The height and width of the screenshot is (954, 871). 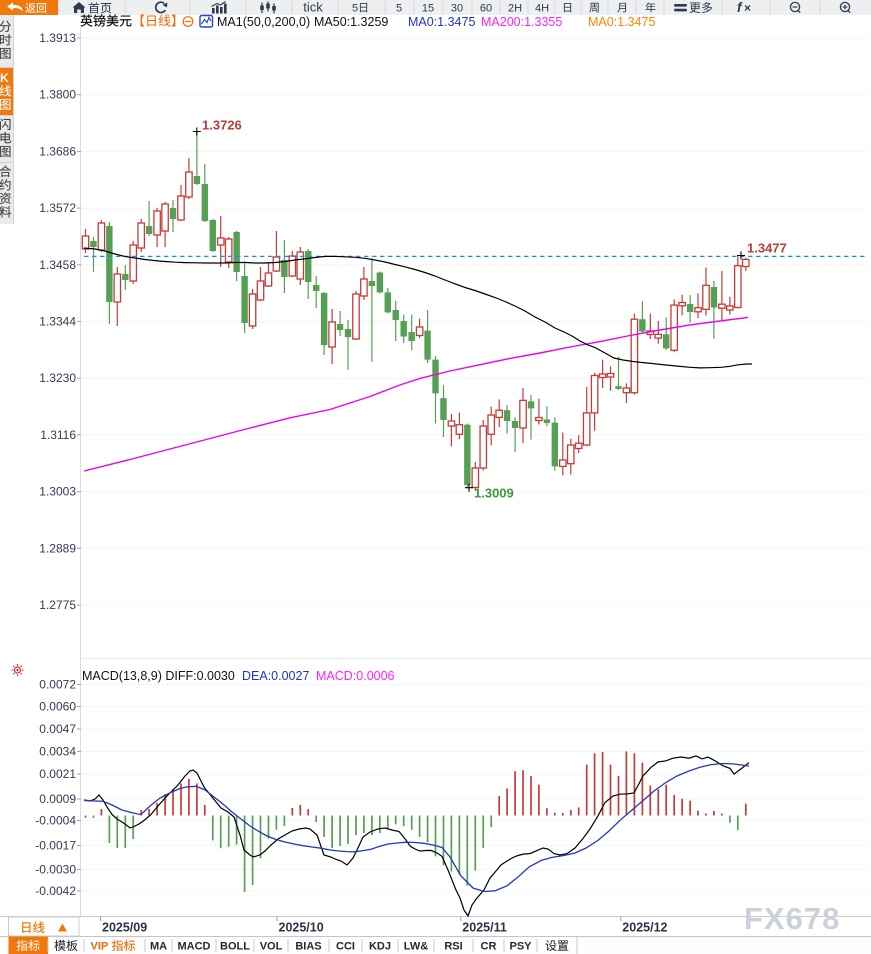 I want to click on svg-text: MA200:1.3355, so click(x=521, y=22).